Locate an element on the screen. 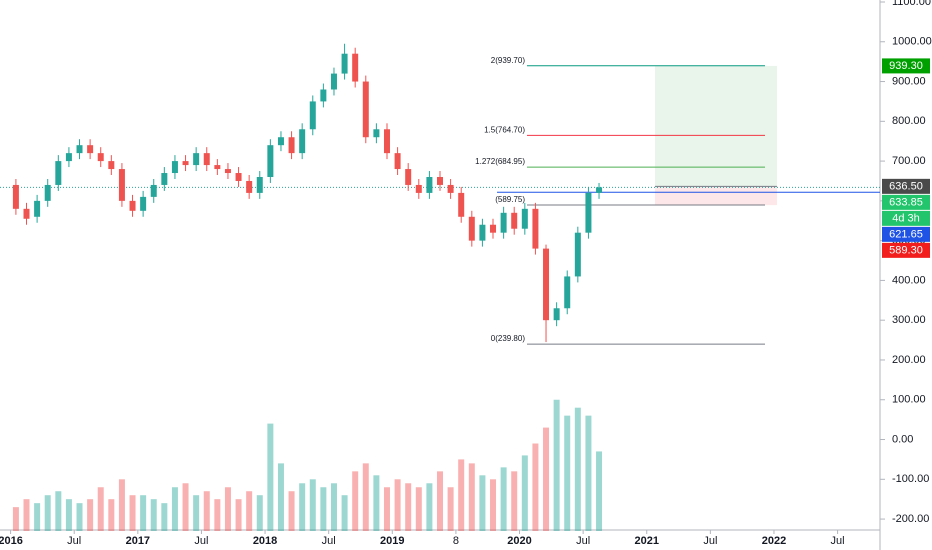 The height and width of the screenshot is (550, 932). x-tick-label: 8 is located at coordinates (456, 541).